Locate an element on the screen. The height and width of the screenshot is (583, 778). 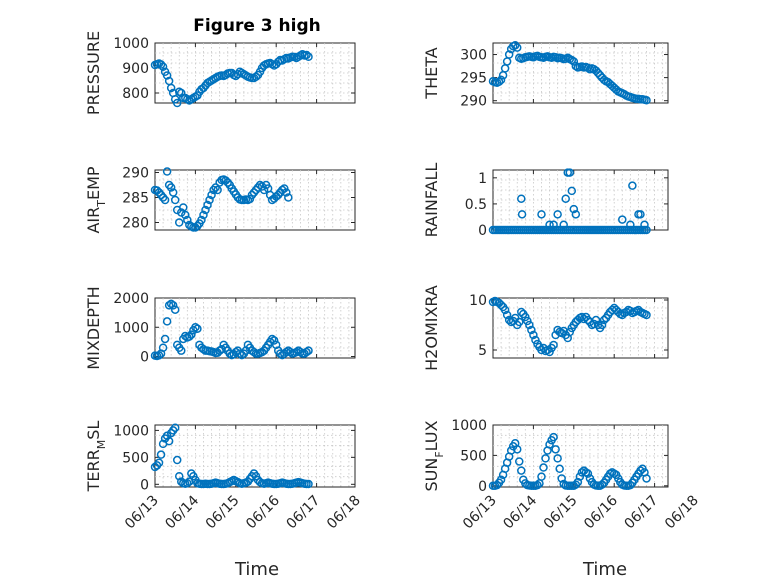
y-axis-label-sunflux: SUNFLUX is located at coordinates (434, 455).